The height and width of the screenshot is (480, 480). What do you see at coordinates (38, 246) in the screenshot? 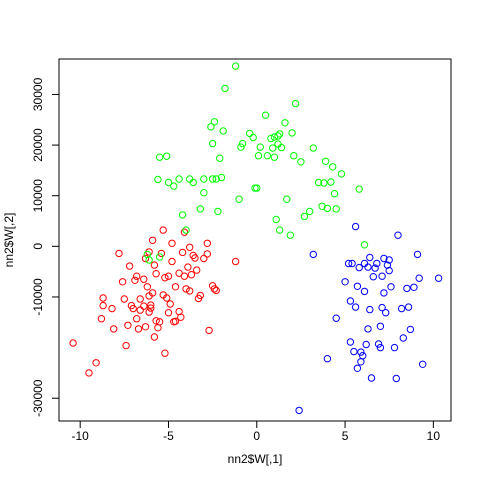
I see `y-tick-label: 0` at bounding box center [38, 246].